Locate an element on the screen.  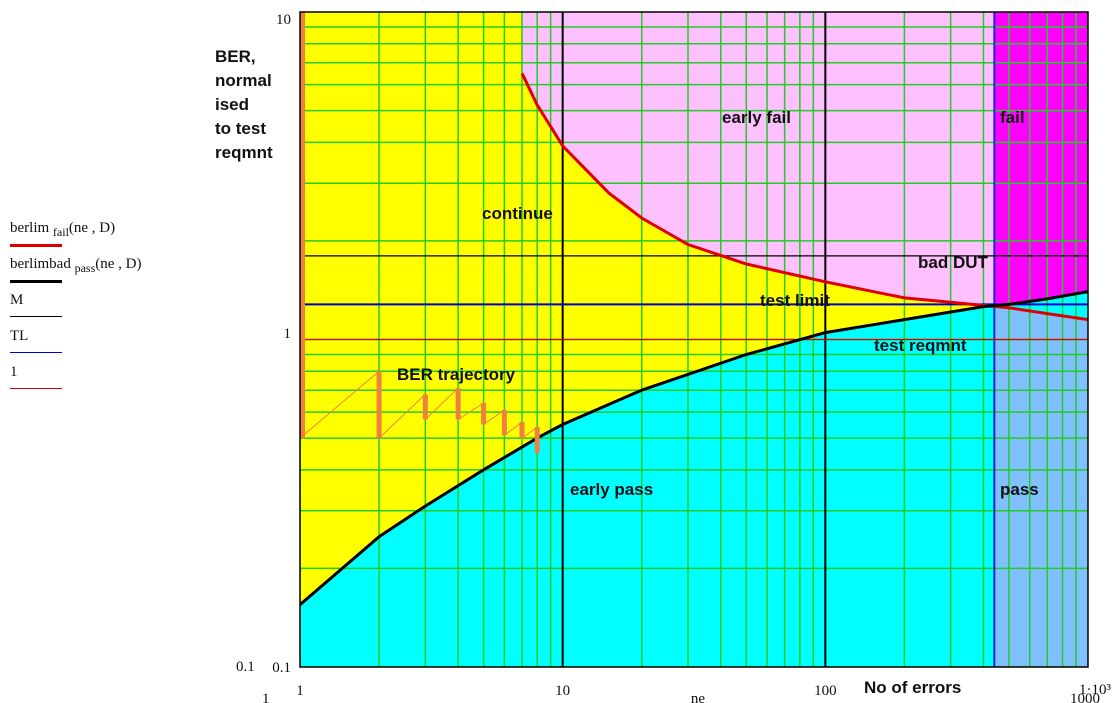
legend-item-tl: TL is located at coordinates (130, 346).